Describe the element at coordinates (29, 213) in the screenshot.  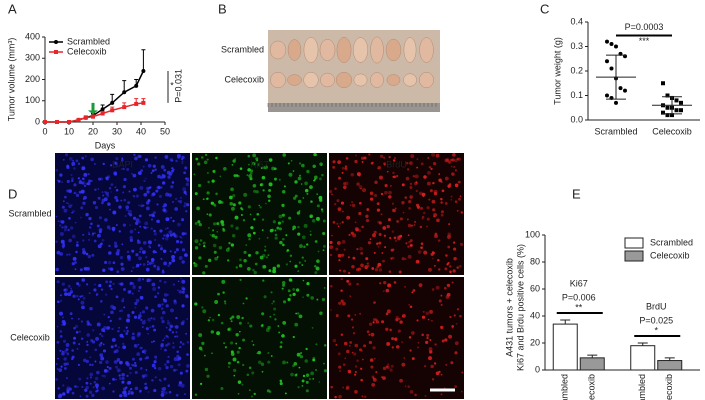
I see `micrograph-row-label: Scrambled` at that location.